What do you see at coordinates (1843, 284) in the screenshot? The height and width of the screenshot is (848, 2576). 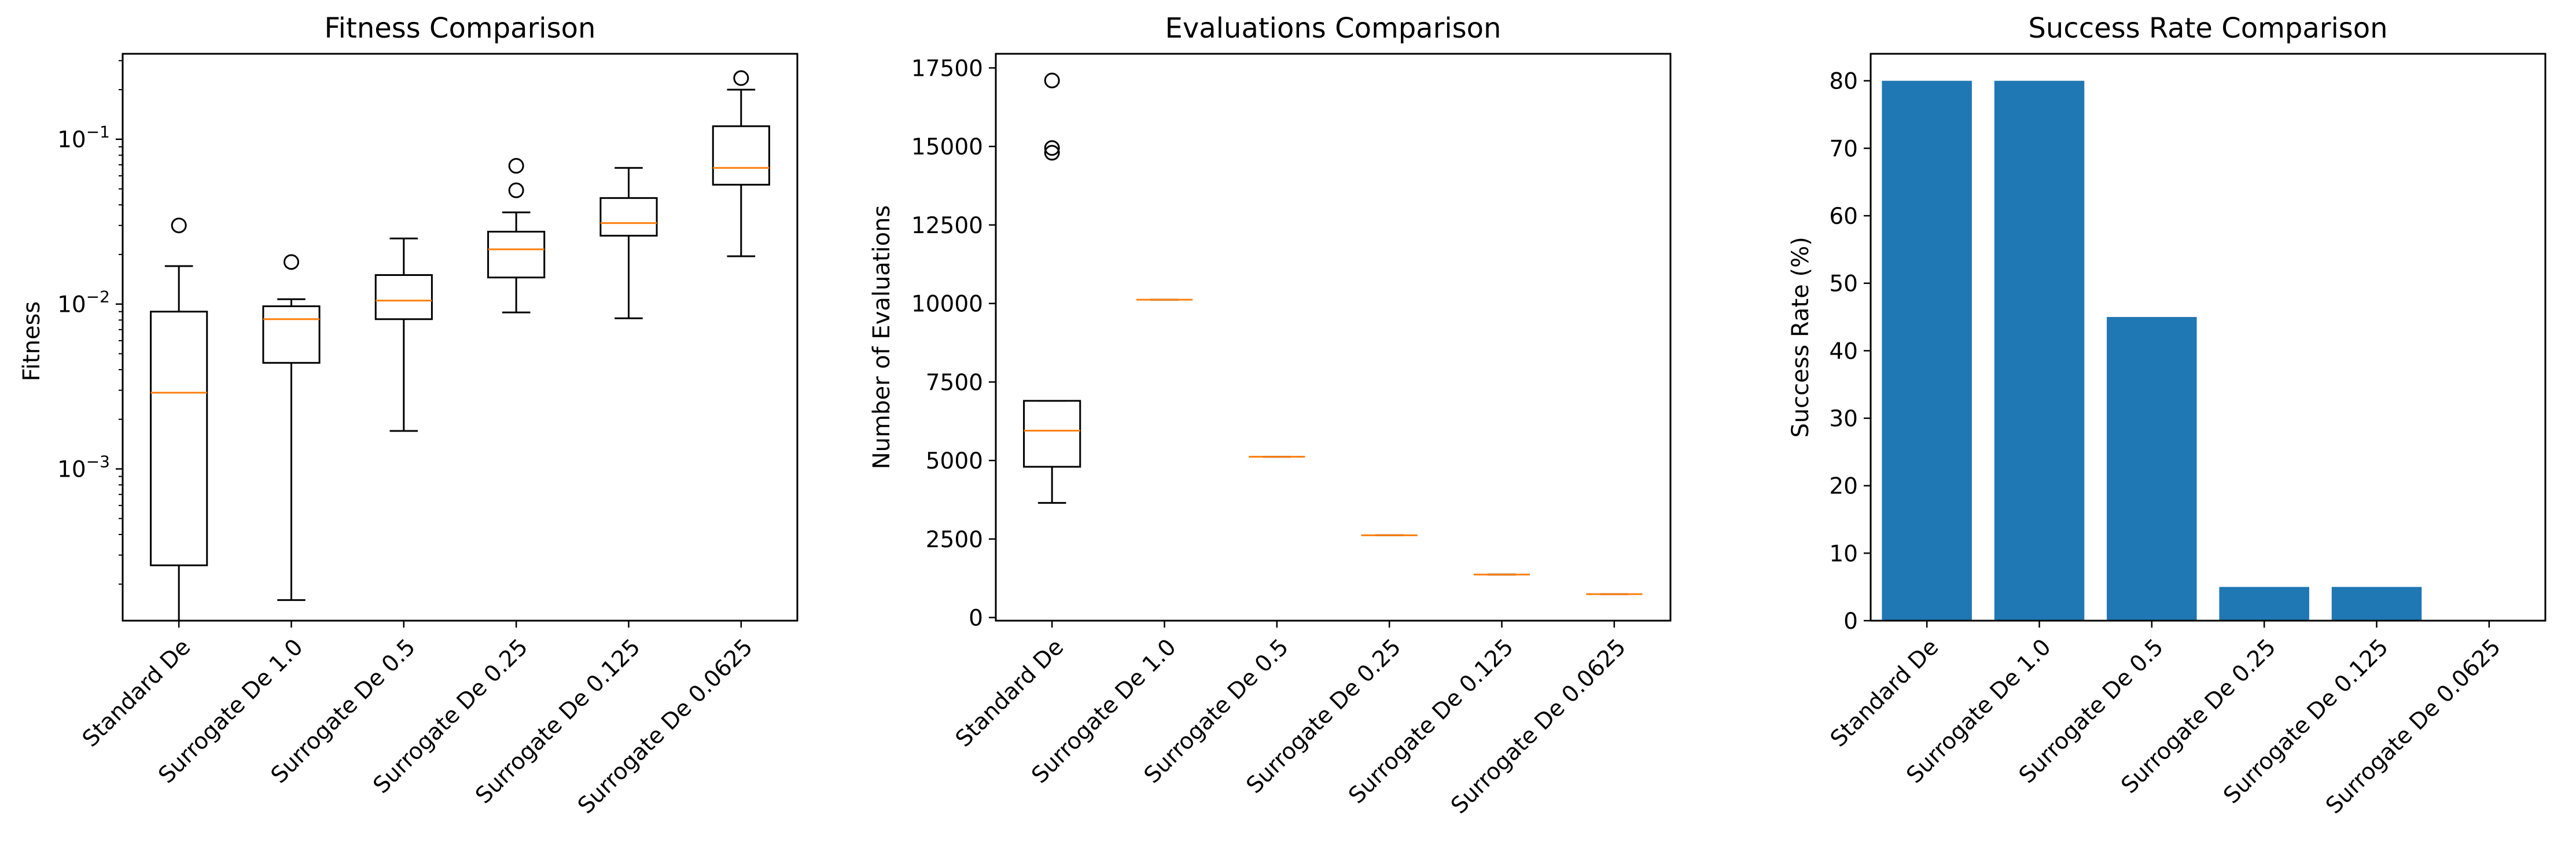 I see `y-tick-label: 50` at bounding box center [1843, 284].